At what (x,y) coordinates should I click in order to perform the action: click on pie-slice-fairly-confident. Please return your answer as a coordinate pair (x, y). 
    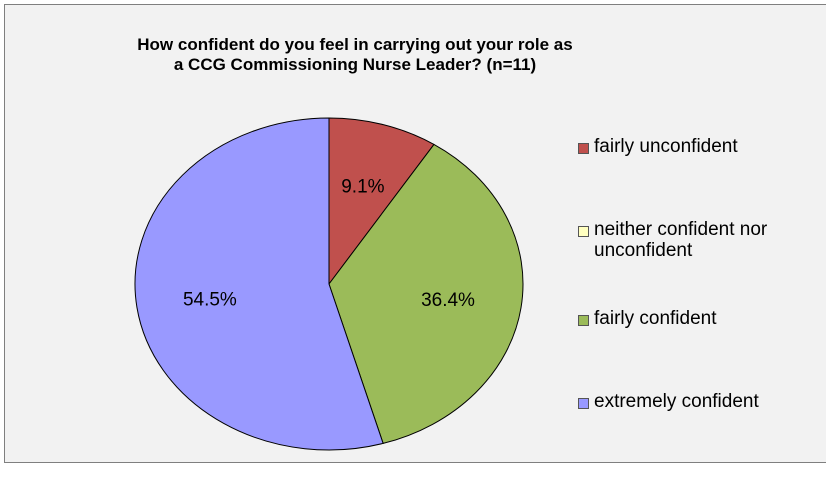
    Looking at the image, I should click on (426, 294).